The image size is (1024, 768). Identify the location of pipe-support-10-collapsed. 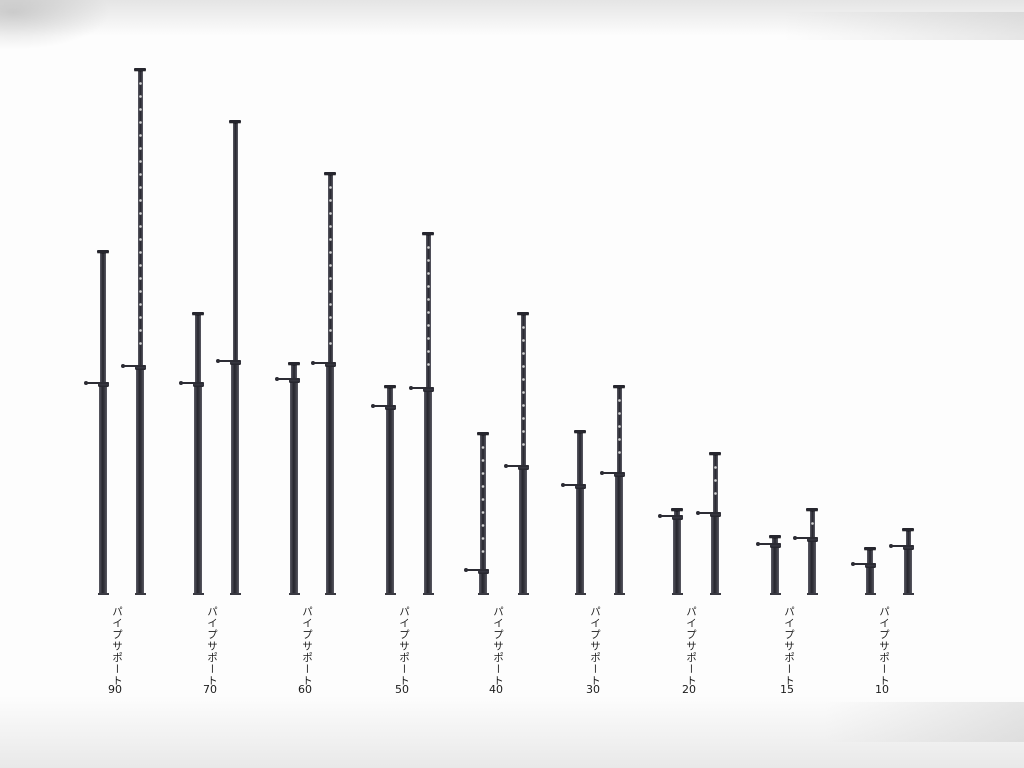
(870, 571).